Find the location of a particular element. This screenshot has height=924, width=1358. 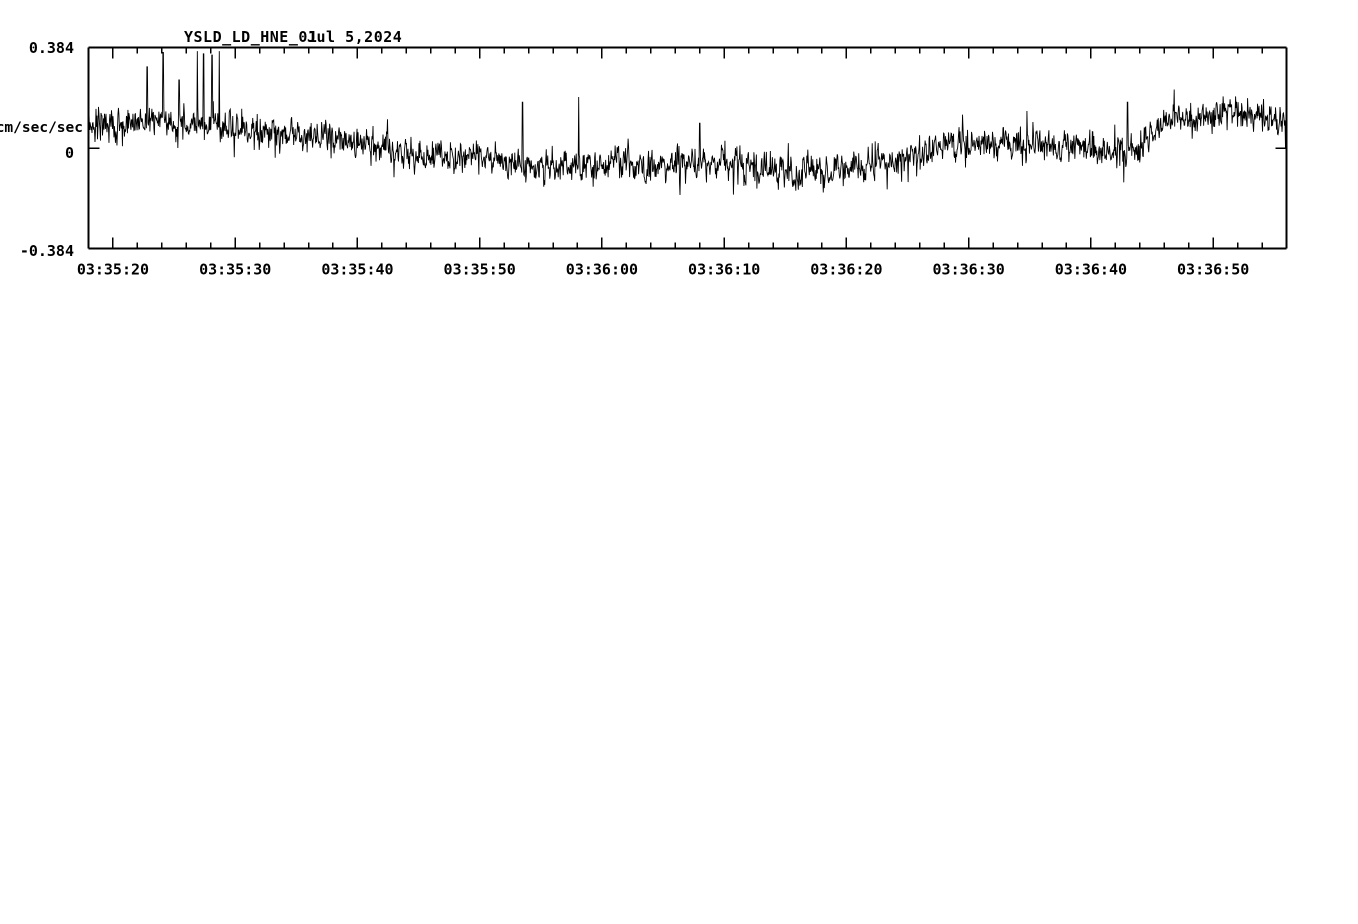

x-tick-label: 03:36:30 is located at coordinates (969, 270).